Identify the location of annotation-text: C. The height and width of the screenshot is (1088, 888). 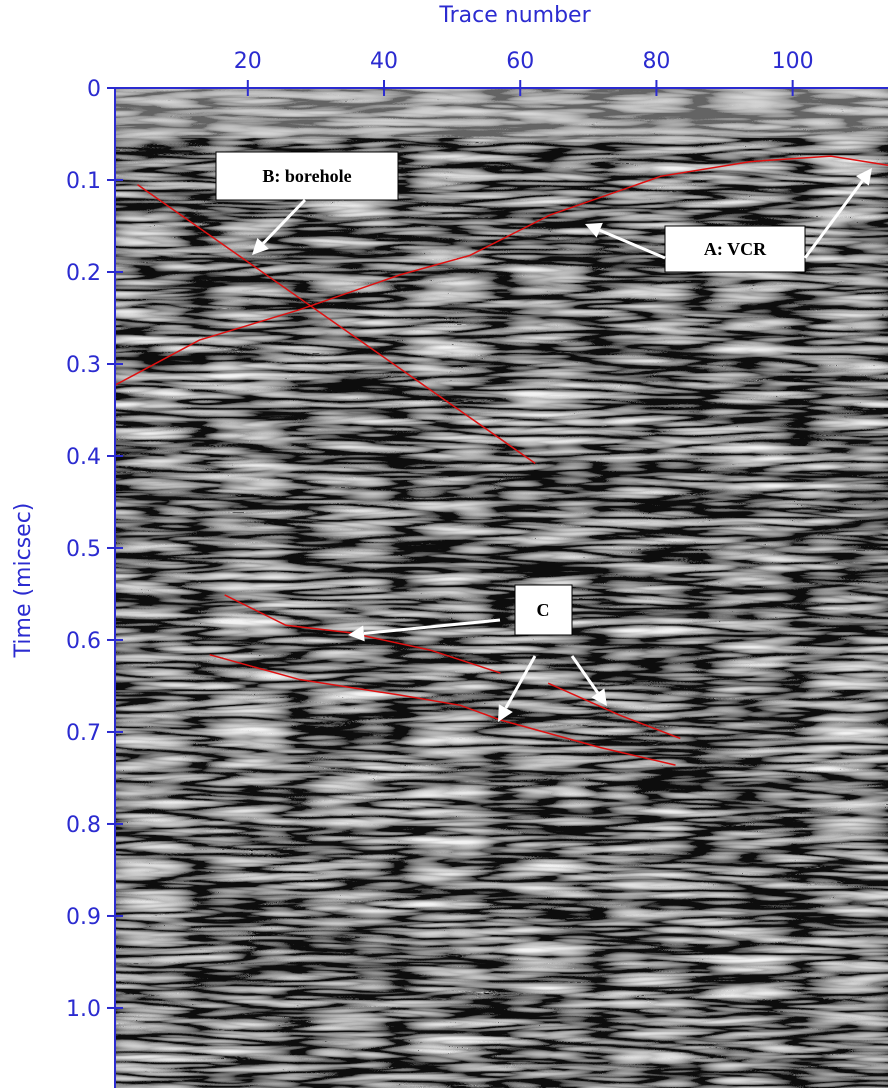
(543, 610).